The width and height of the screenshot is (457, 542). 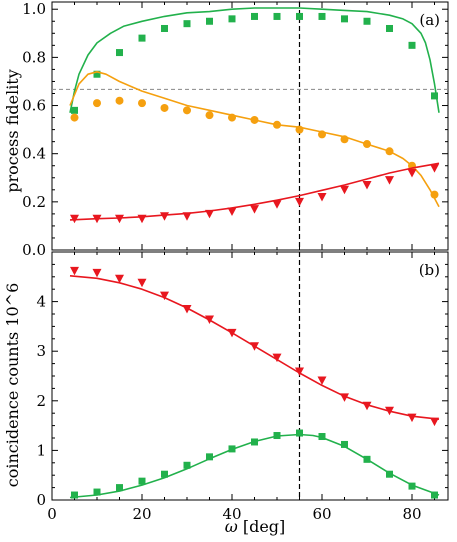 What do you see at coordinates (34, 9) in the screenshot?
I see `y-tick-label: 1.0` at bounding box center [34, 9].